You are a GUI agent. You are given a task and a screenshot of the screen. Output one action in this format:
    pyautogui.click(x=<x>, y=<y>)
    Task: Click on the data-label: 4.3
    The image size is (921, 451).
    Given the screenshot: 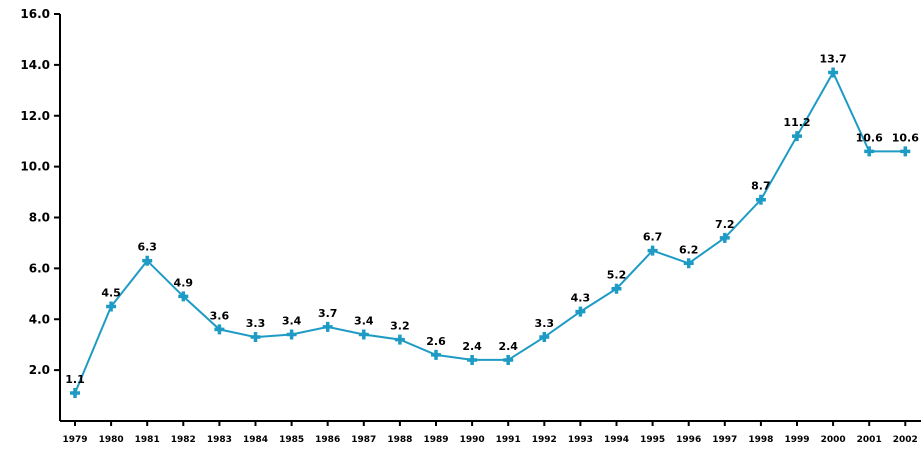 What is the action you would take?
    pyautogui.click(x=581, y=298)
    